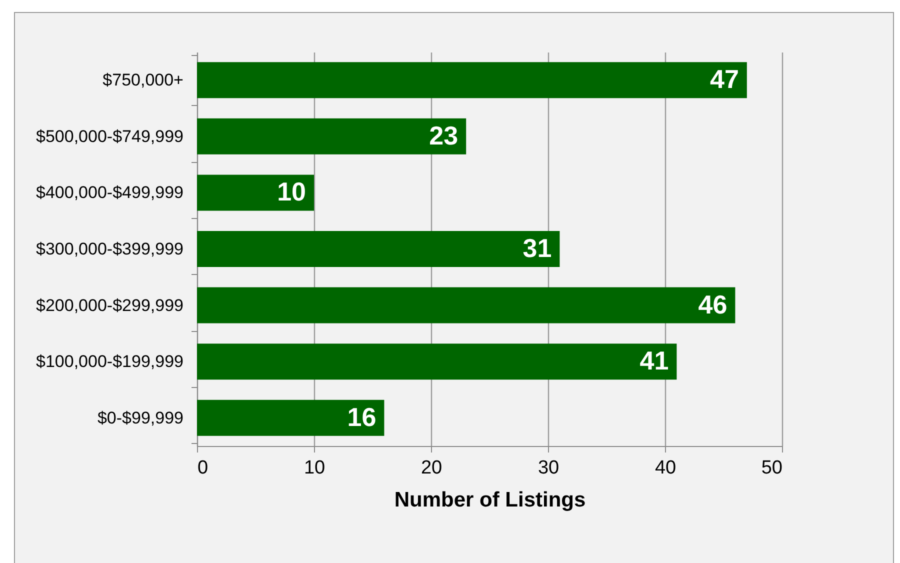 This screenshot has width=900, height=563. What do you see at coordinates (771, 468) in the screenshot?
I see `x-tick-label: 50` at bounding box center [771, 468].